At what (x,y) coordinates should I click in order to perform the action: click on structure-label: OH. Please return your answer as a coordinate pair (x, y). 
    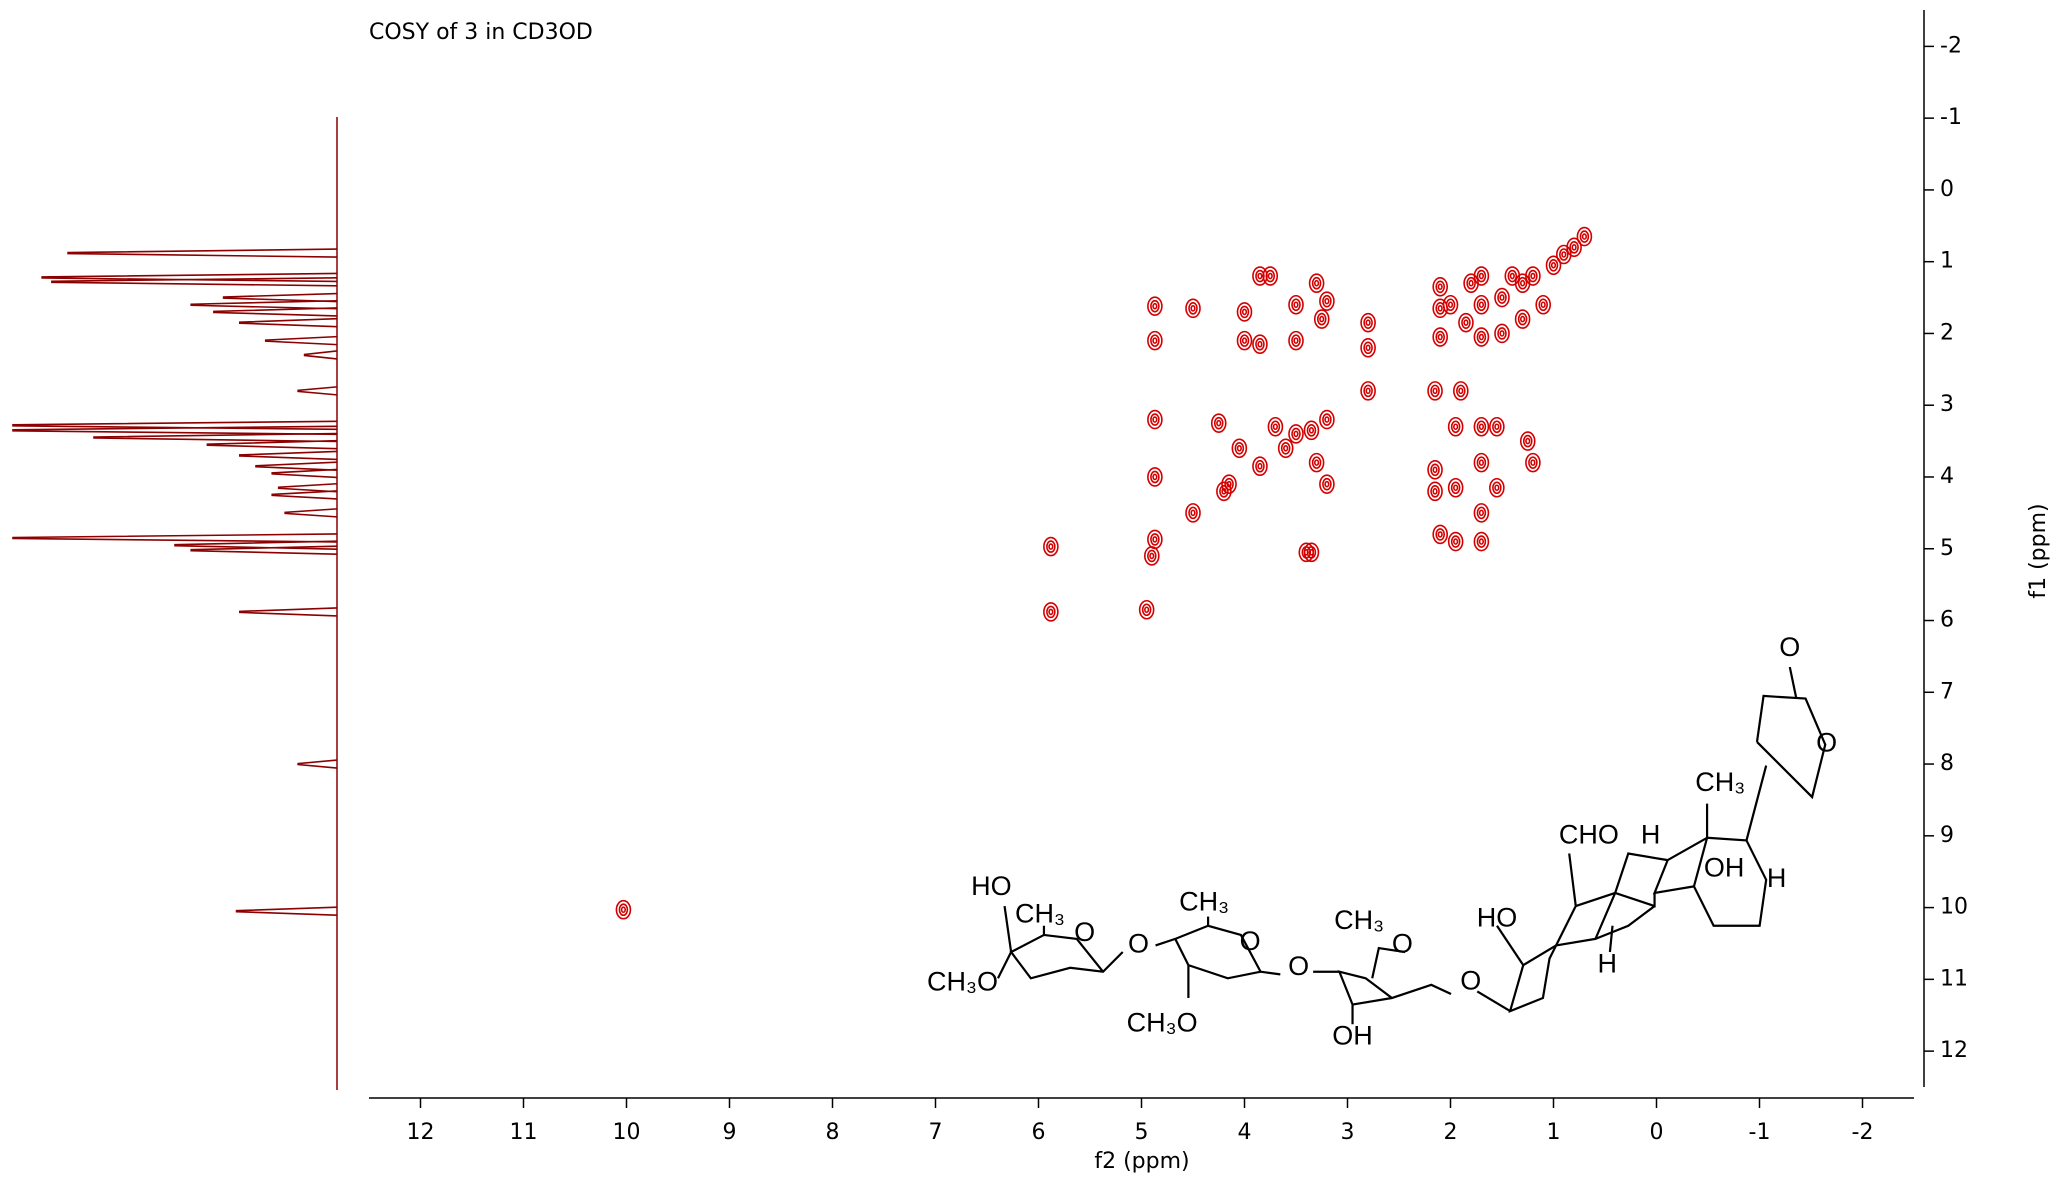
    Looking at the image, I should click on (1724, 867).